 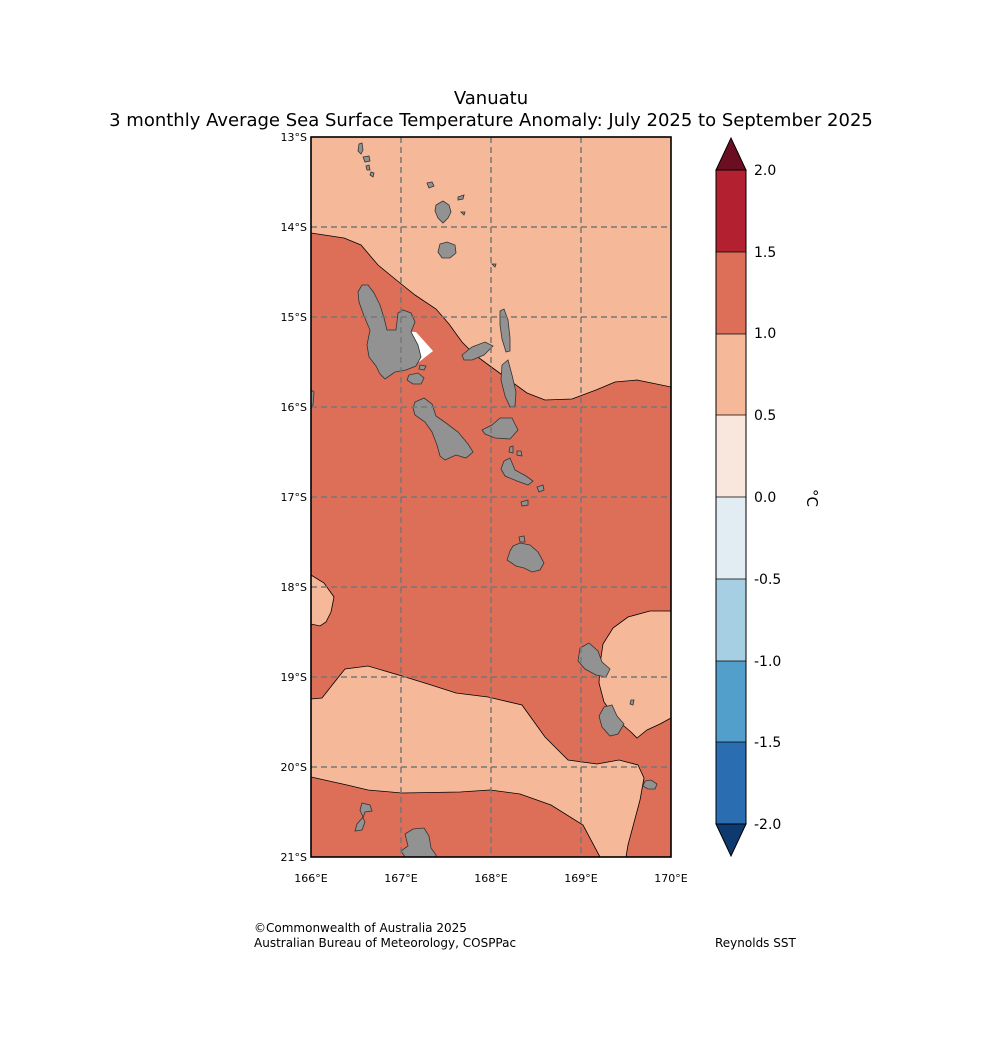 I want to click on lat-label-19s: 19°S, so click(x=294, y=677).